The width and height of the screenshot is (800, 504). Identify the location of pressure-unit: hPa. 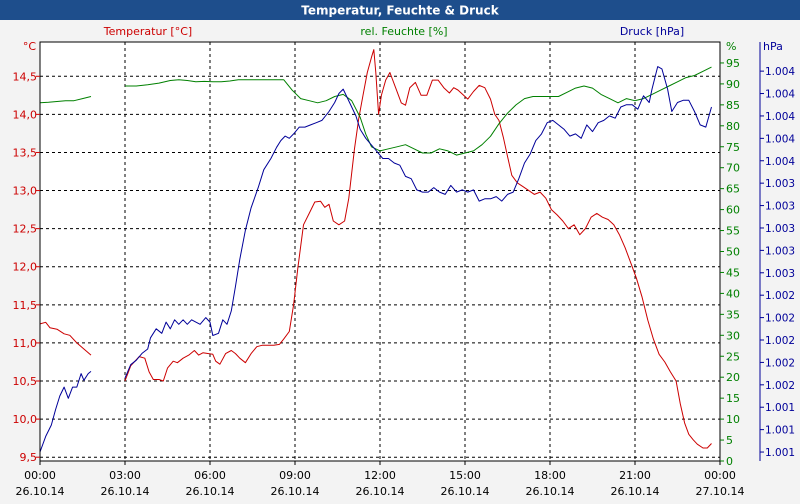
(773, 46).